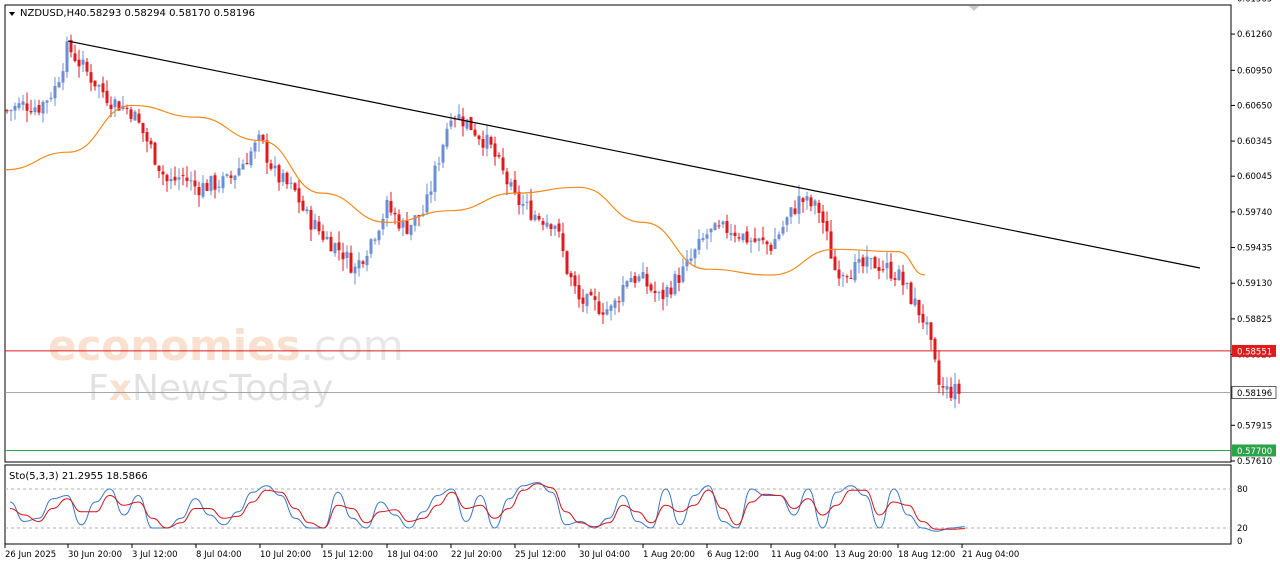 The width and height of the screenshot is (1280, 567). Describe the element at coordinates (604, 555) in the screenshot. I see `time-tick-label: 30 Jul 04:00` at that location.